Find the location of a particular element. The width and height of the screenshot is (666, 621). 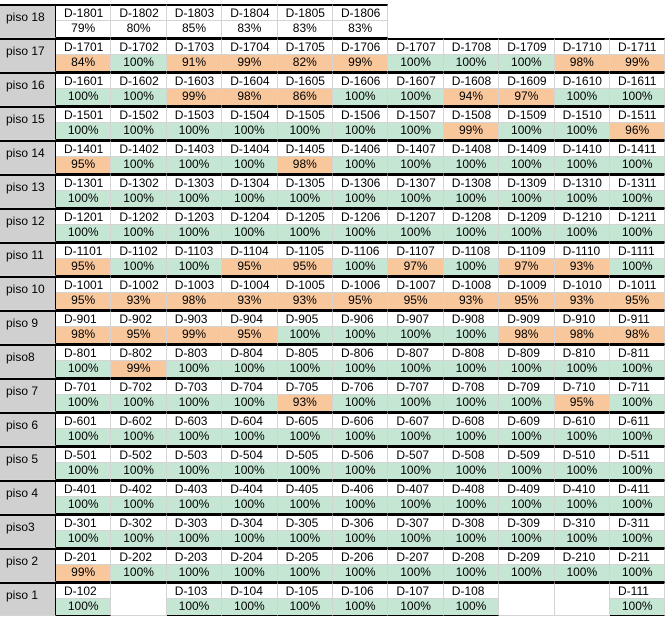

unit-code: D-304 is located at coordinates (250, 522).